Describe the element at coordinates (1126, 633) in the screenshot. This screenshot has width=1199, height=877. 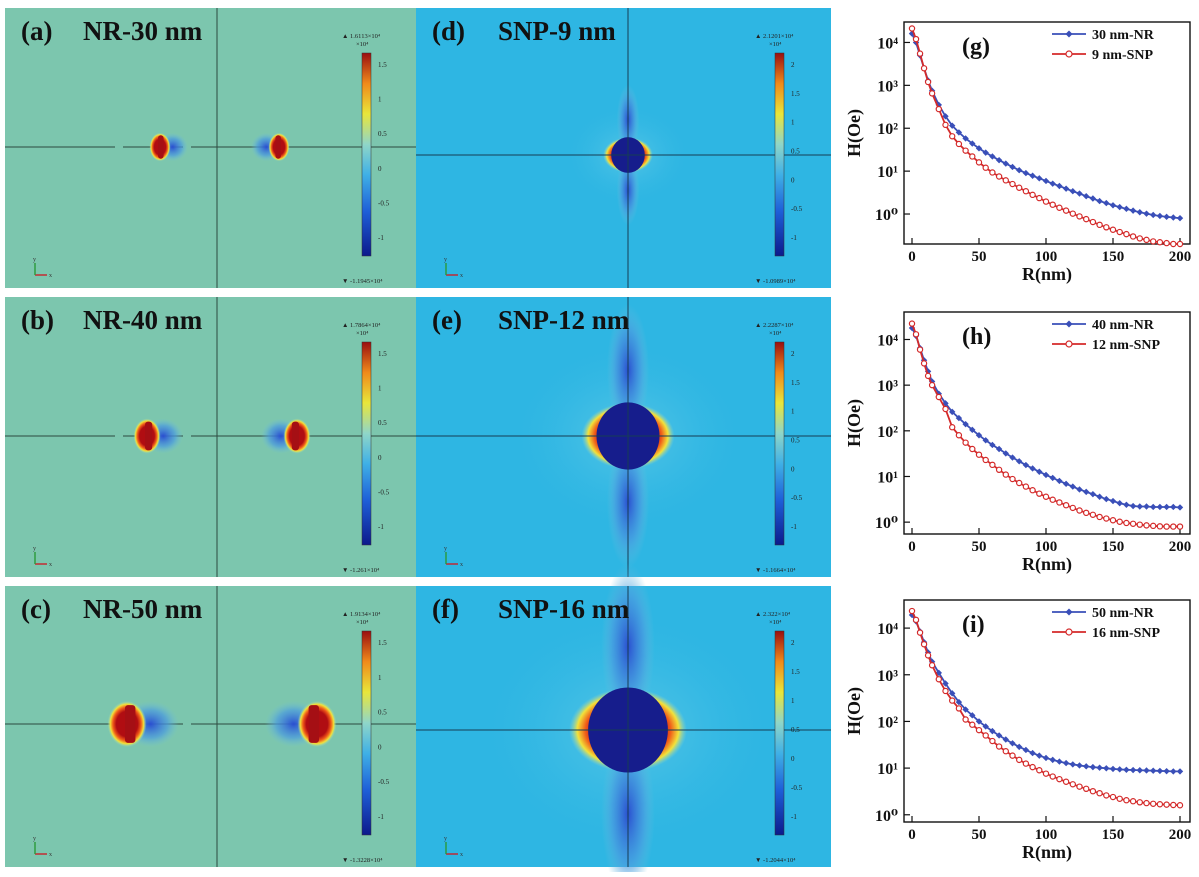
I see `legend-label: 16 nm-SNP` at that location.